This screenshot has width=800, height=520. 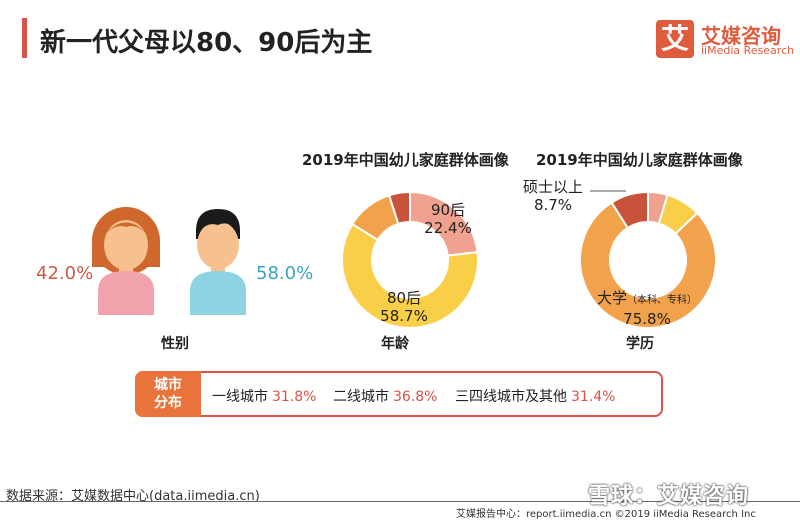 What do you see at coordinates (133, 496) in the screenshot?
I see `data-source: 数据来源：艾媒数据中心(data.iimedia.cn)` at bounding box center [133, 496].